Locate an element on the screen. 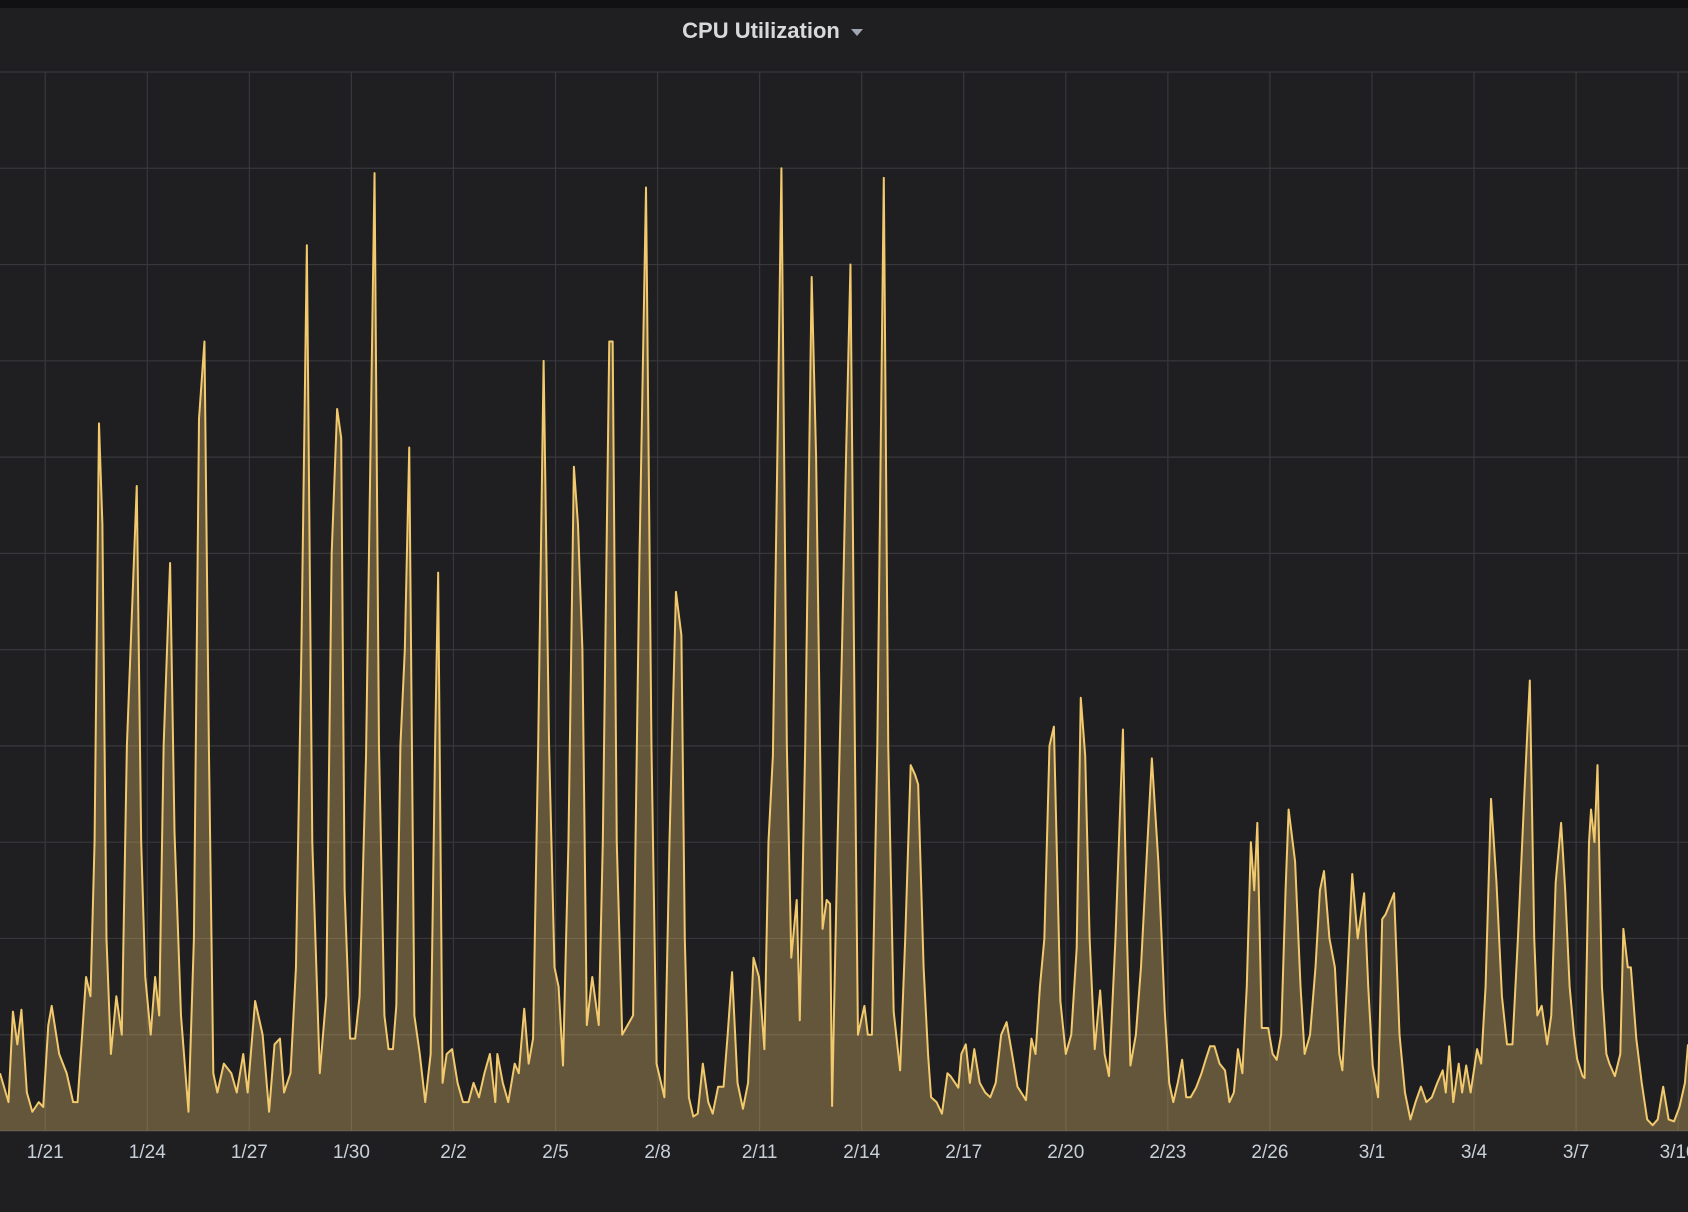 The height and width of the screenshot is (1212, 1688). x-tick-label: 3/10 is located at coordinates (1674, 1152).